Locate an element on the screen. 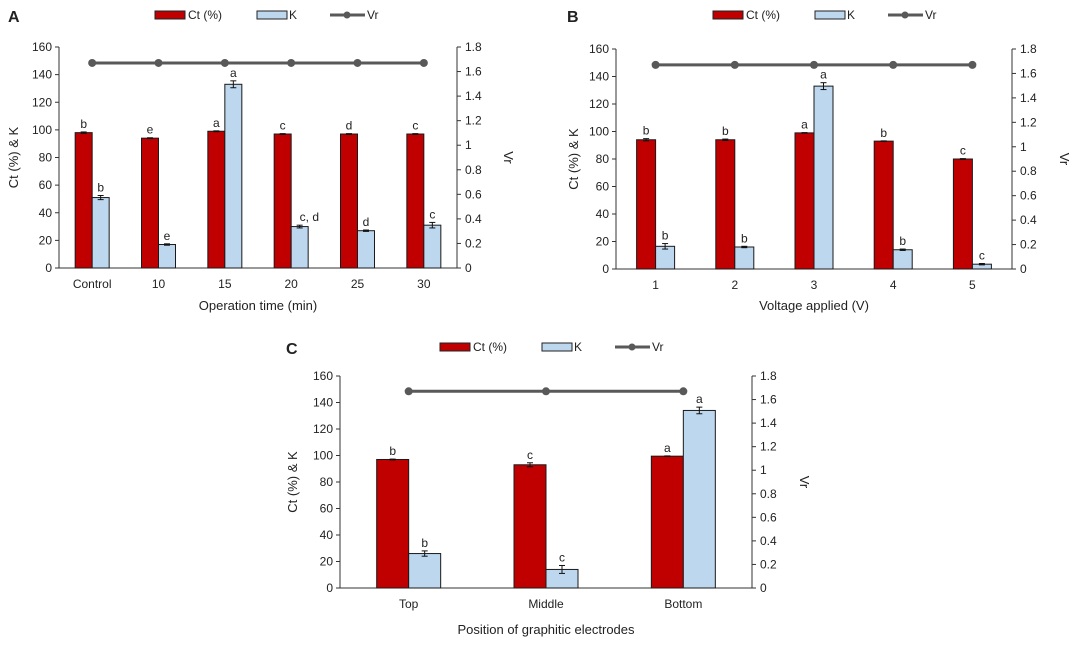 This screenshot has width=1084, height=645. y2-tick-label: 0 is located at coordinates (763, 588).